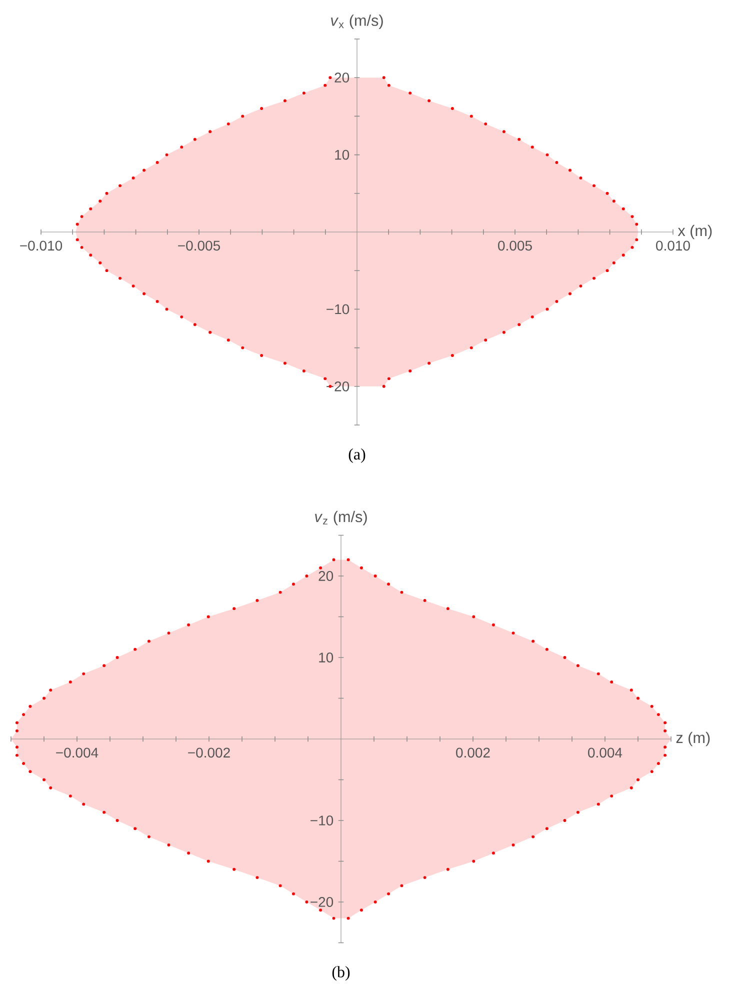 Image resolution: width=730 pixels, height=988 pixels. Describe the element at coordinates (673, 245) in the screenshot. I see `x-tick-label: 0.010` at that location.